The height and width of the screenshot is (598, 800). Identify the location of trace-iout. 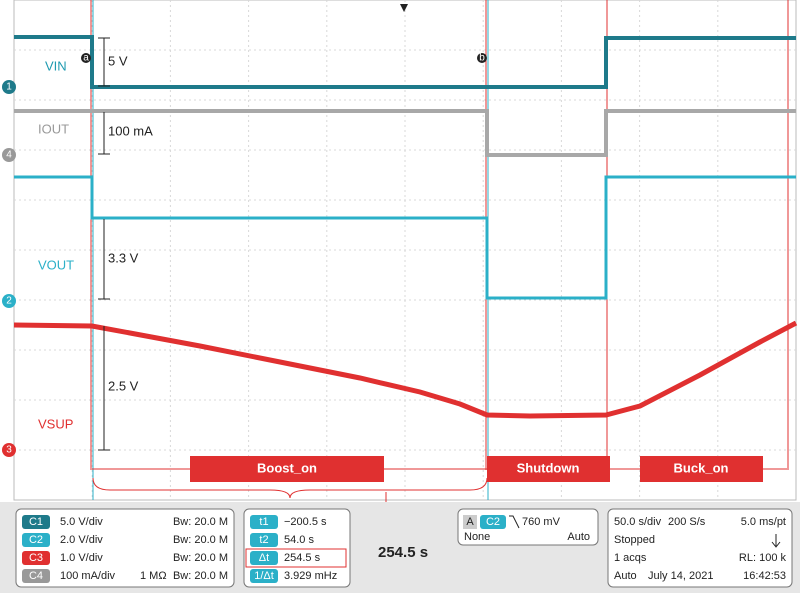
(405, 133).